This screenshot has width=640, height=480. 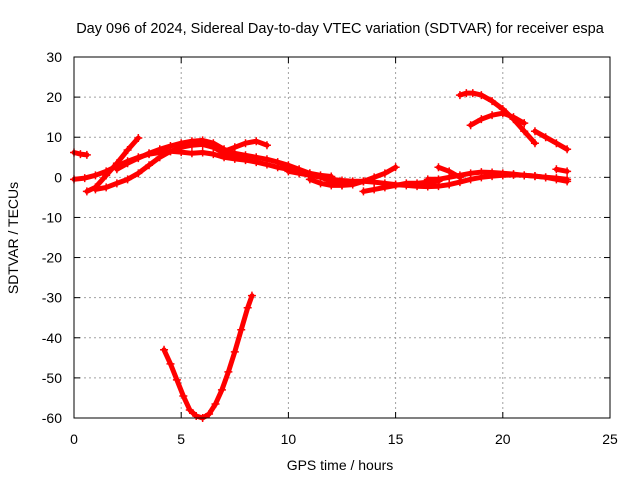 I want to click on series-line, so click(x=551, y=140).